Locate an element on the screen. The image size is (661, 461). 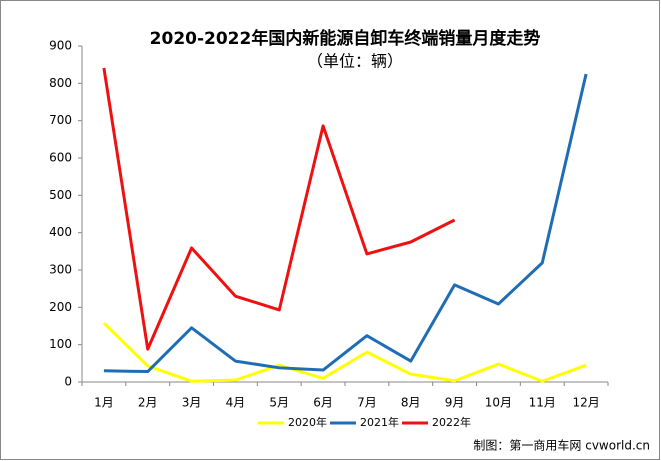
x-tick-label: 11月 is located at coordinates (542, 403).